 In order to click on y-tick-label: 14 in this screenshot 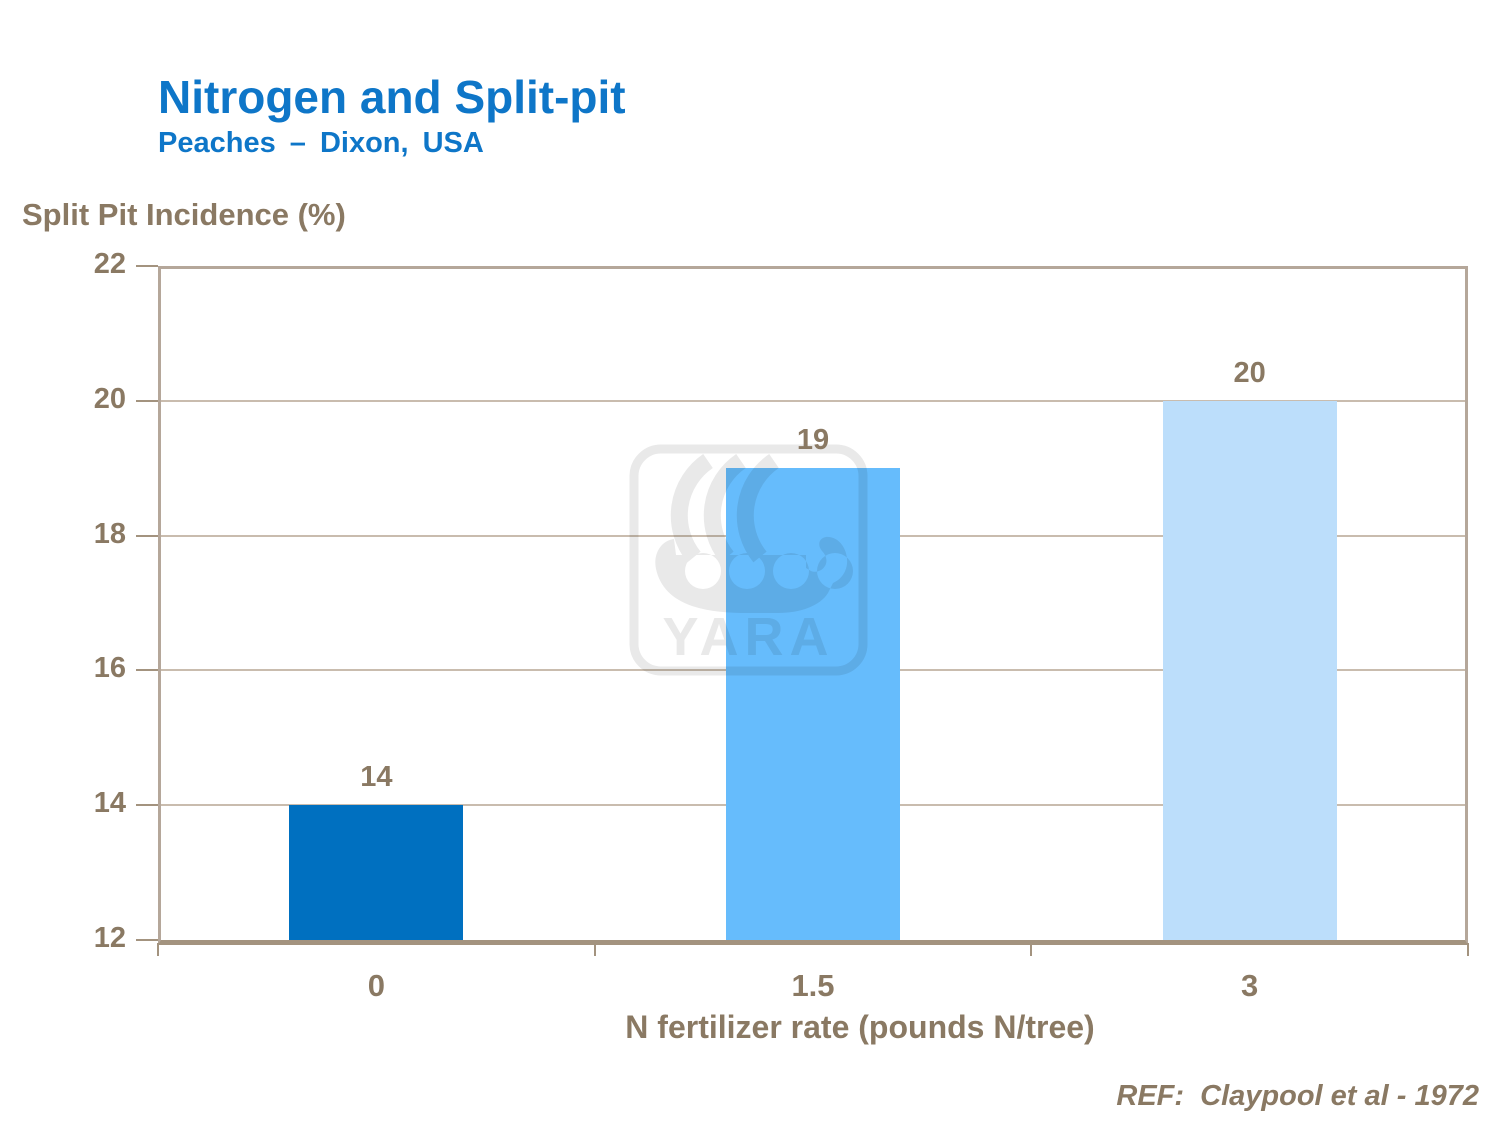, I will do `click(109, 803)`.